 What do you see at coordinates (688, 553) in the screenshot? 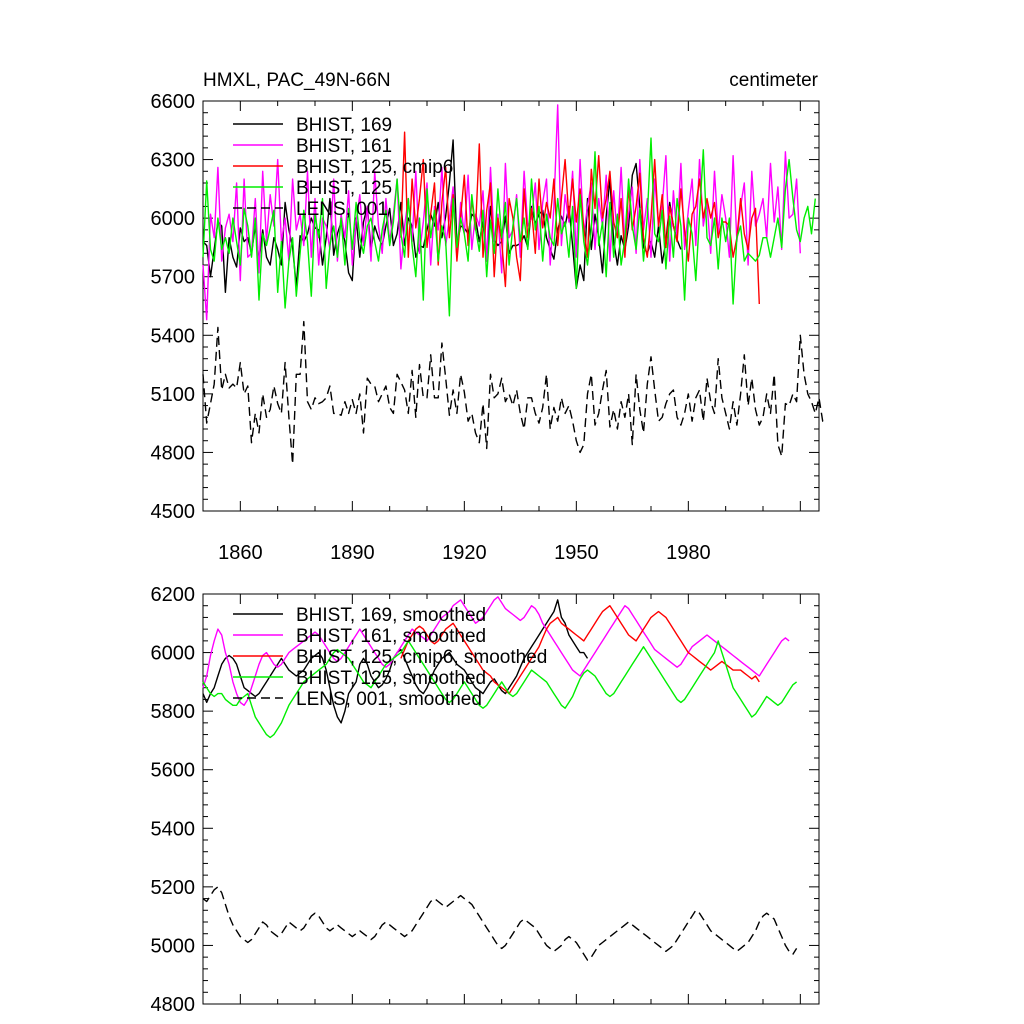
I see `x-tick-label: 1980` at bounding box center [688, 553].